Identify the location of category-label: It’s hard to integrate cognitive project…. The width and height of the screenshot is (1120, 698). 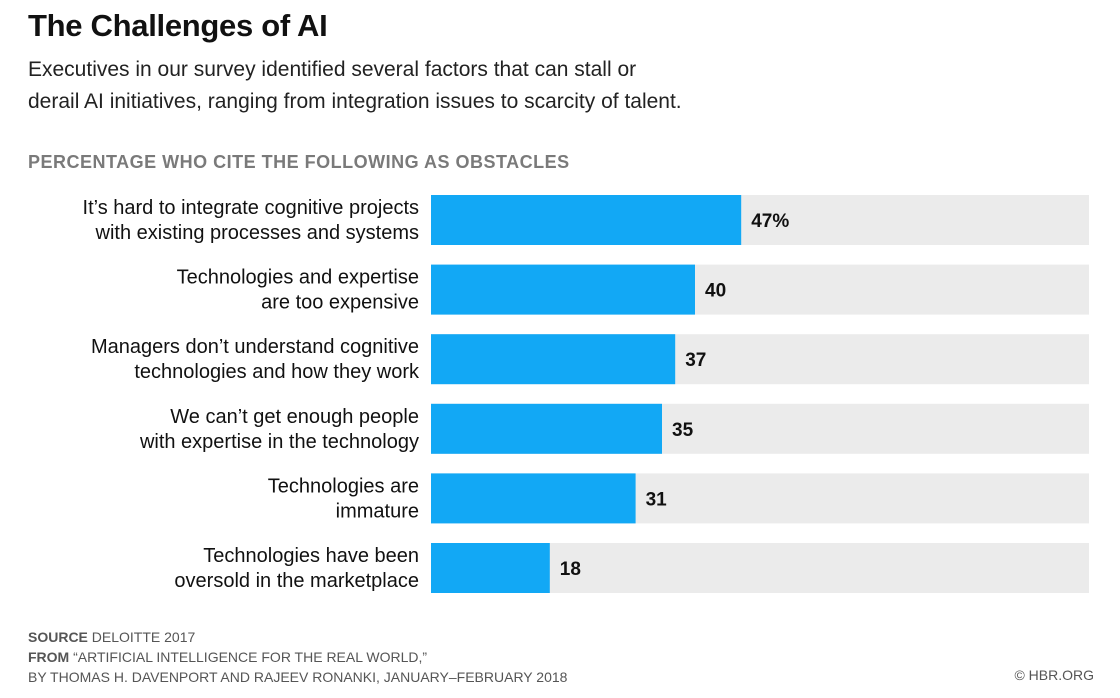
(251, 220).